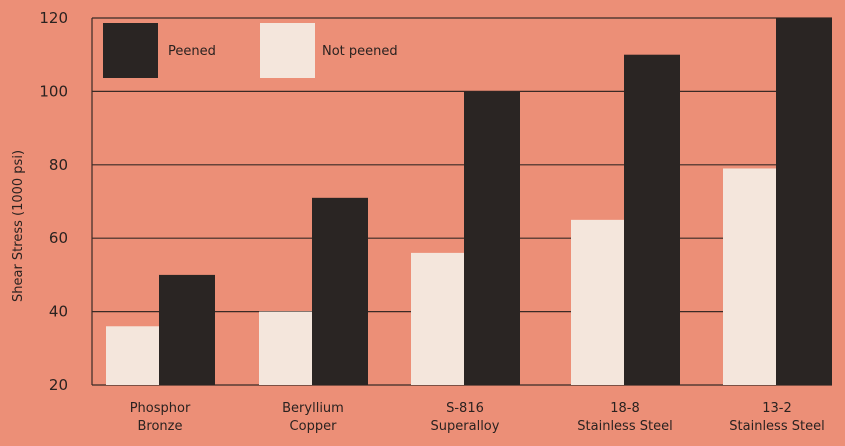 Image resolution: width=845 pixels, height=446 pixels. Describe the element at coordinates (250, 50) in the screenshot. I see `legend: Peened Not peened` at that location.